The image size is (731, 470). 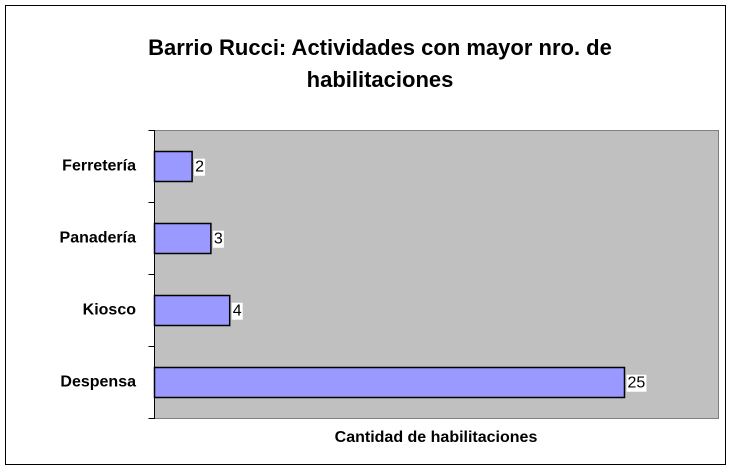 I want to click on y-tick-label: Panadería, so click(x=98, y=238).